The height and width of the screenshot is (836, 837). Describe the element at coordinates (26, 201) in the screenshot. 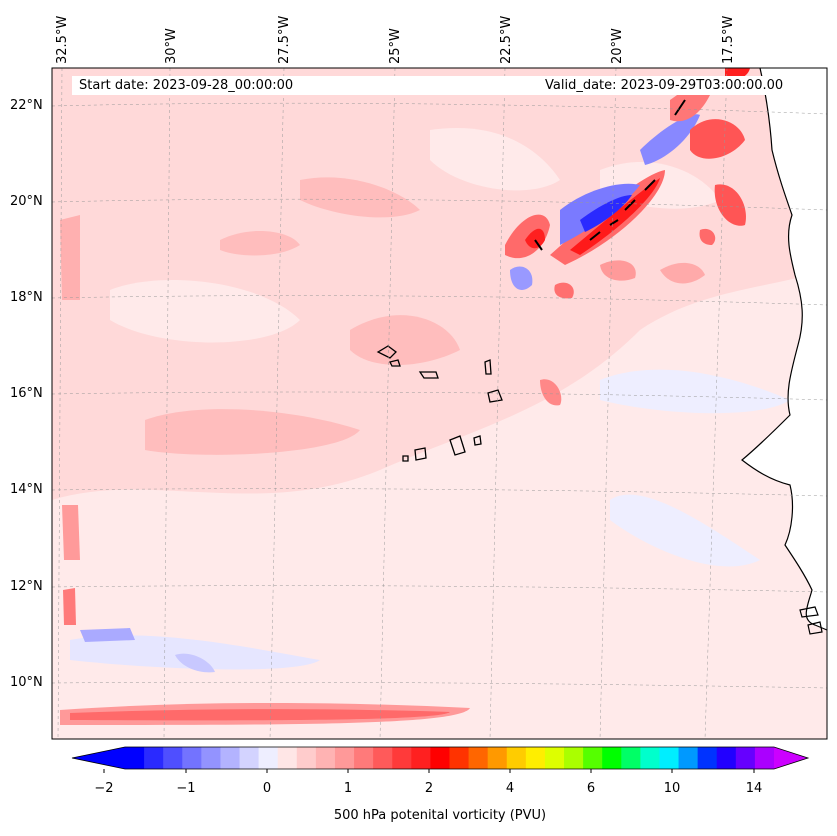

I see `lat-label: 20°N` at that location.